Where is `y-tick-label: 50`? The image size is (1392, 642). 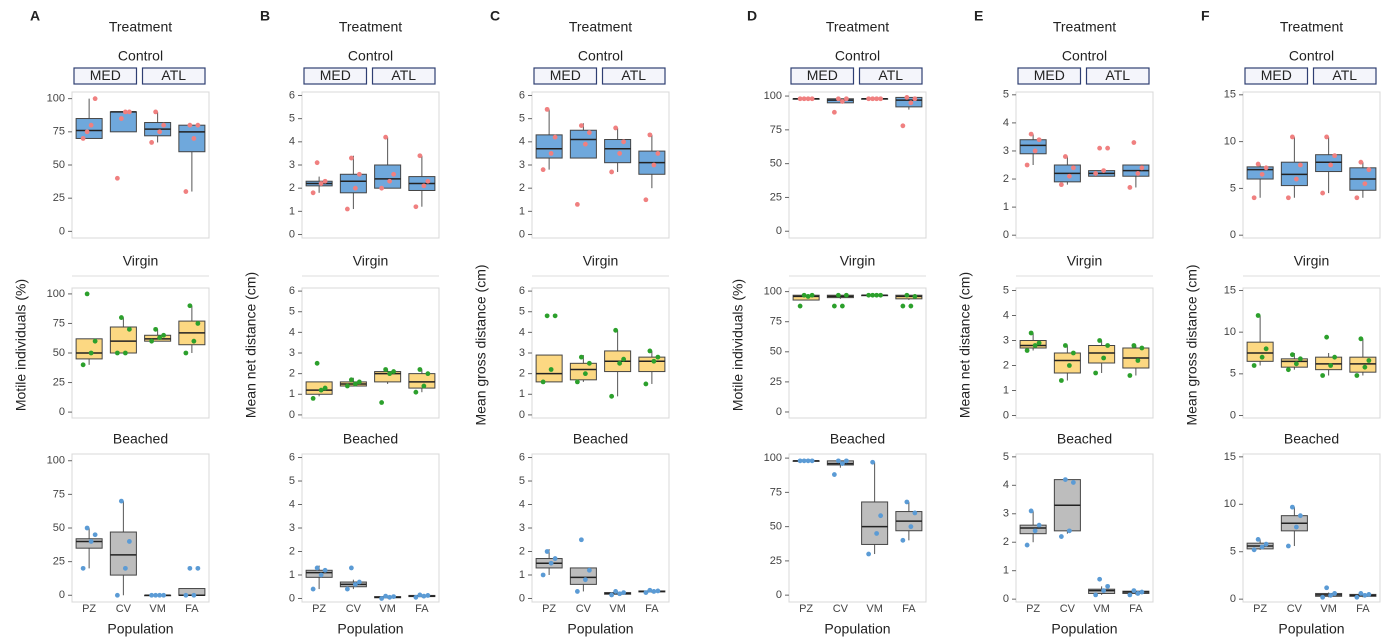 y-tick-label: 50 is located at coordinates (59, 353).